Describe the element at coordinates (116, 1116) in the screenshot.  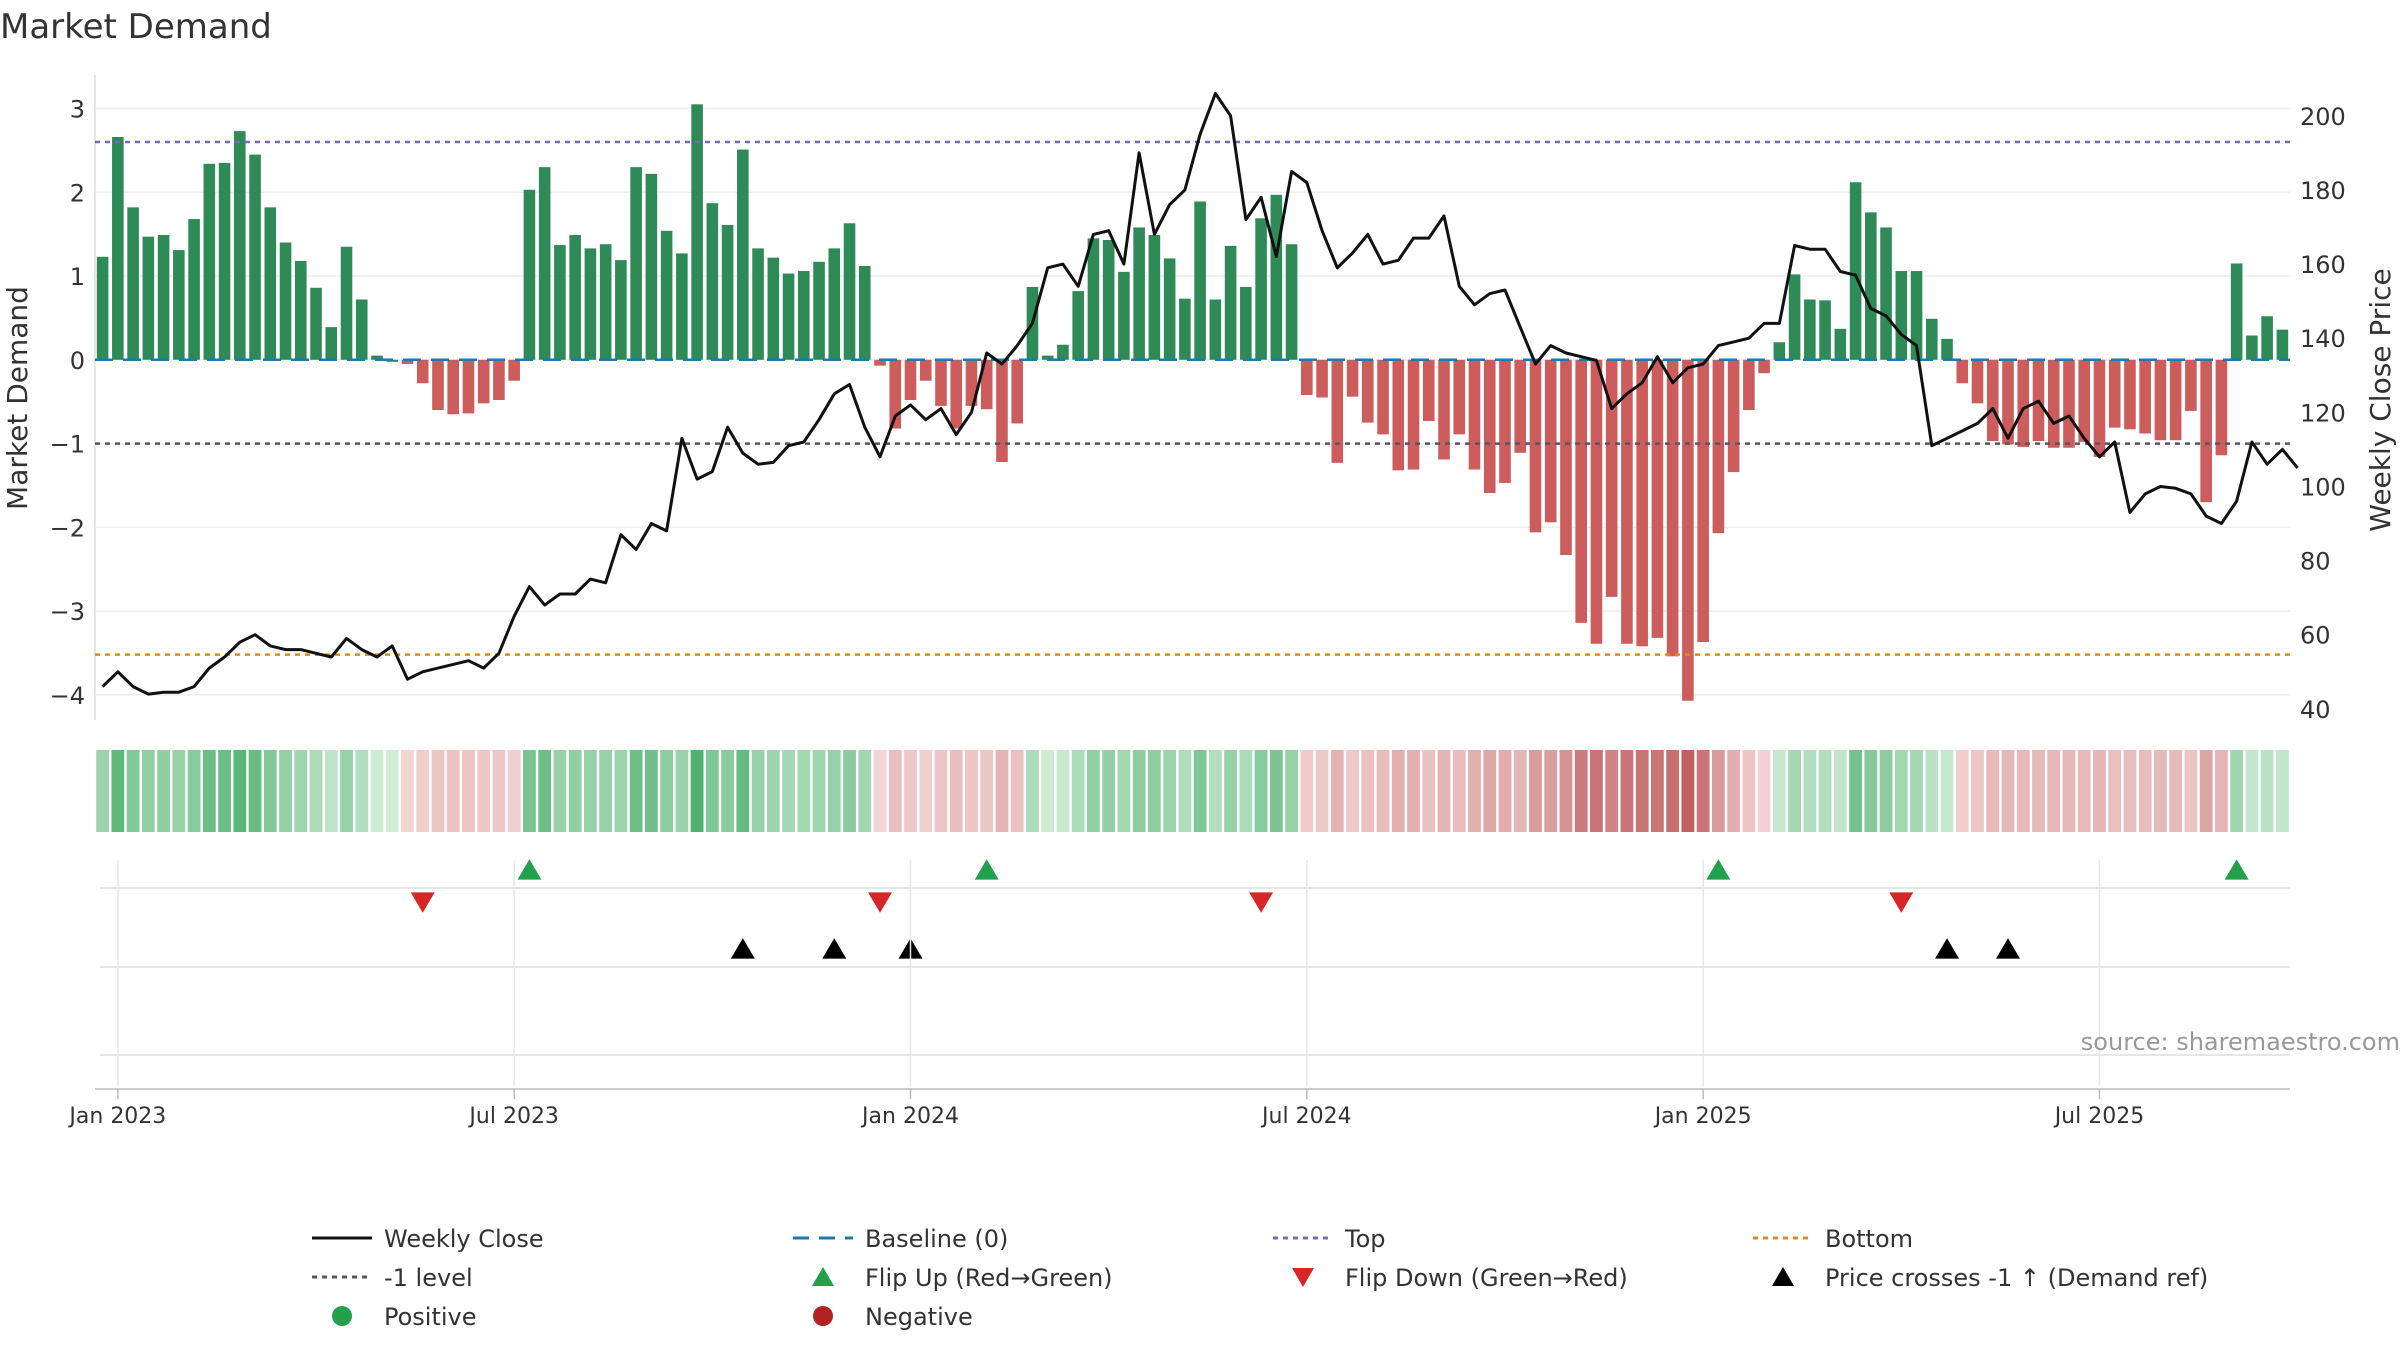
I see `x-tick-label: Jan 2023` at that location.